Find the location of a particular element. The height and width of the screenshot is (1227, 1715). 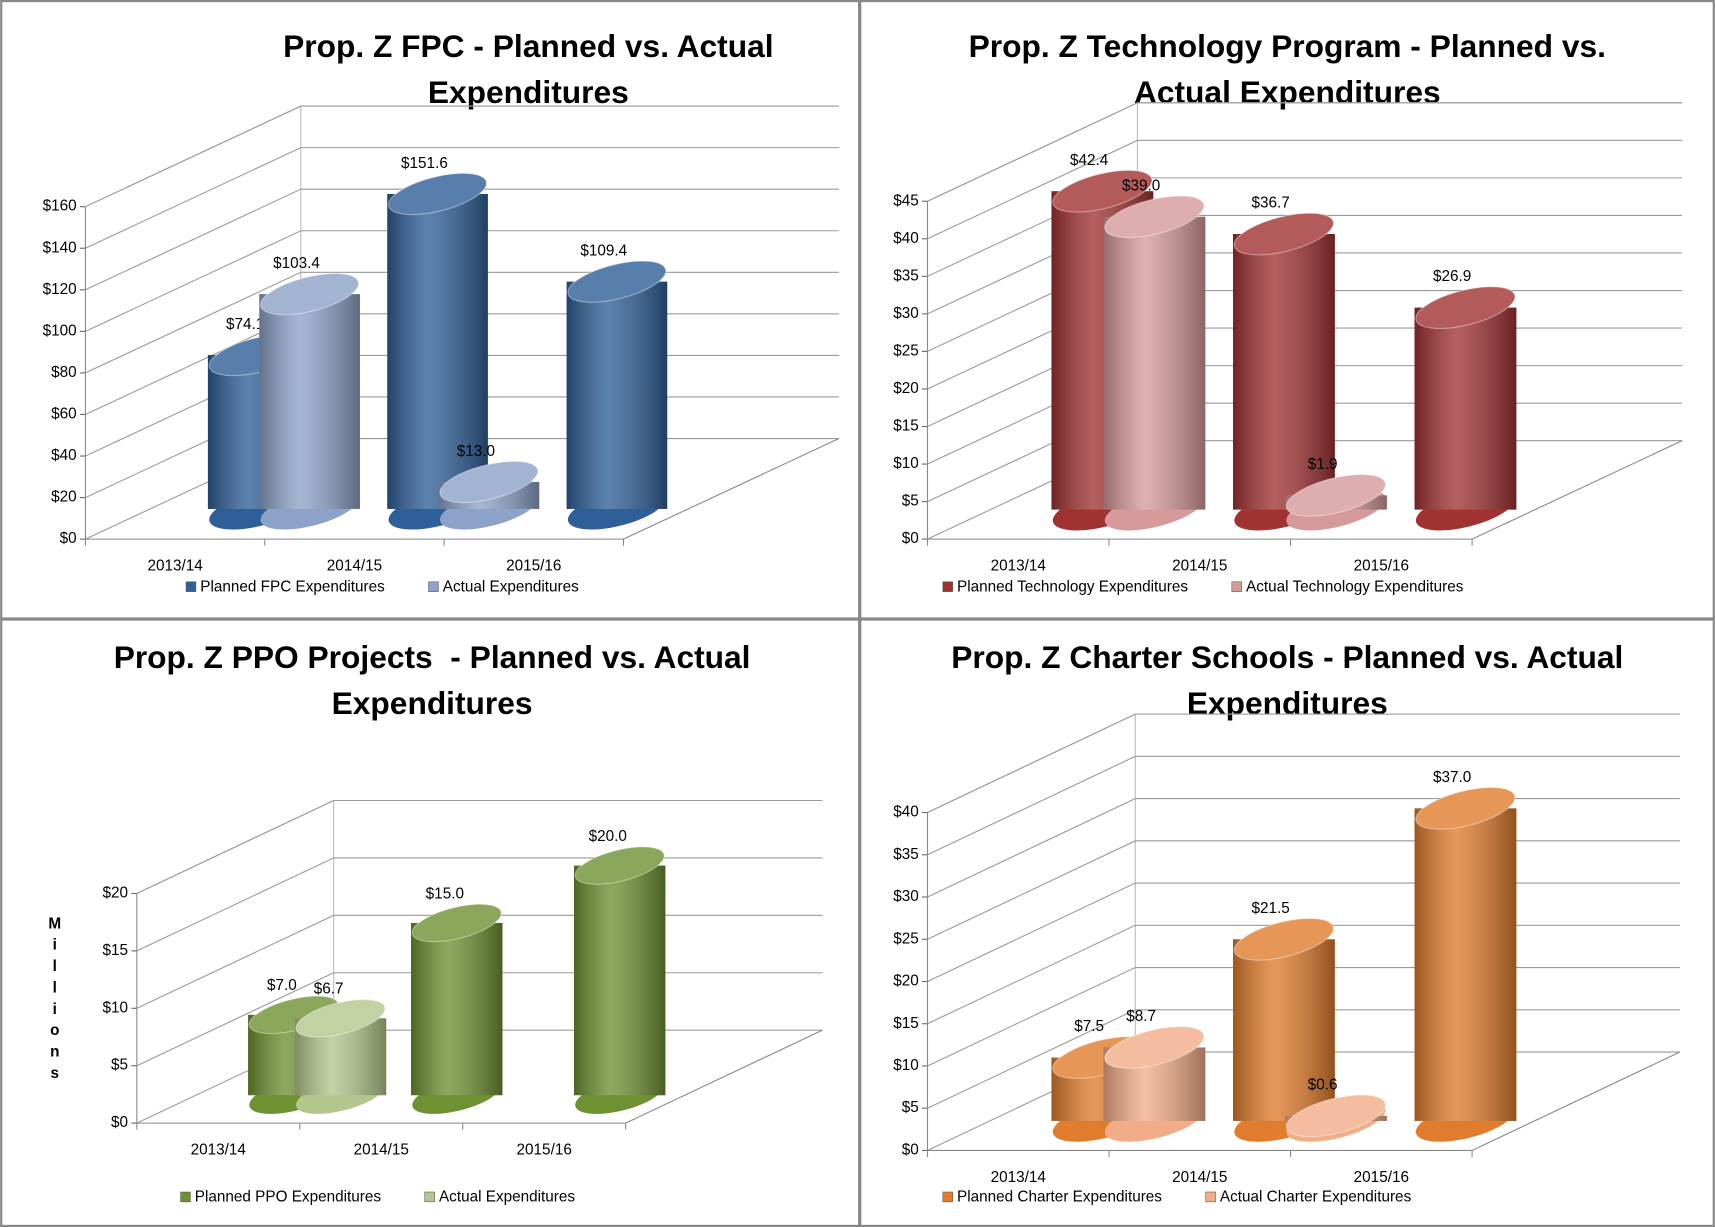

data-label: $26.9 is located at coordinates (1452, 276).